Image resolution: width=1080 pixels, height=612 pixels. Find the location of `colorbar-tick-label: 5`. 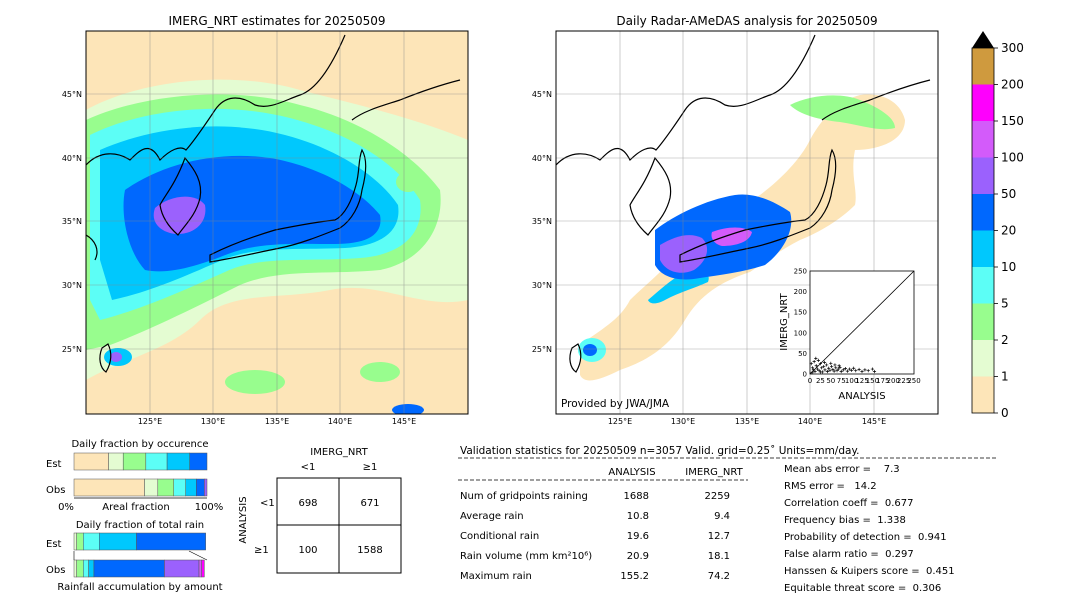

colorbar-tick-label: 5 is located at coordinates (1005, 304).